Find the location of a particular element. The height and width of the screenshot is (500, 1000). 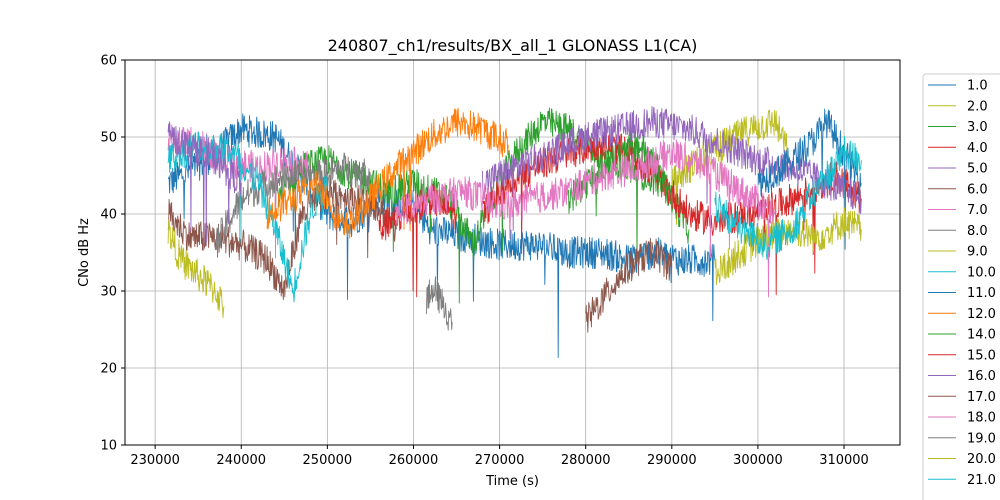

y-axis-label: CNo dB Hz is located at coordinates (84, 252).